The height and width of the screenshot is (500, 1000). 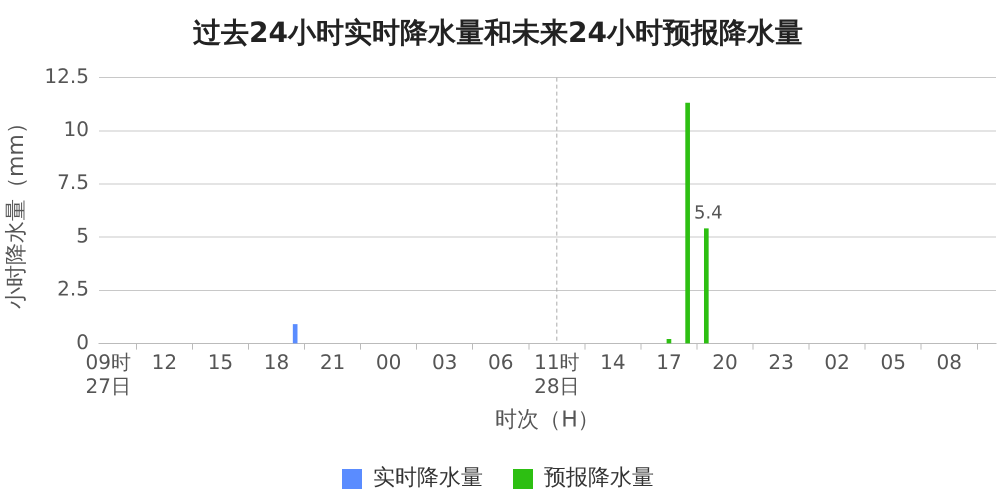 I want to click on x-tick-label: 06, so click(x=501, y=362).